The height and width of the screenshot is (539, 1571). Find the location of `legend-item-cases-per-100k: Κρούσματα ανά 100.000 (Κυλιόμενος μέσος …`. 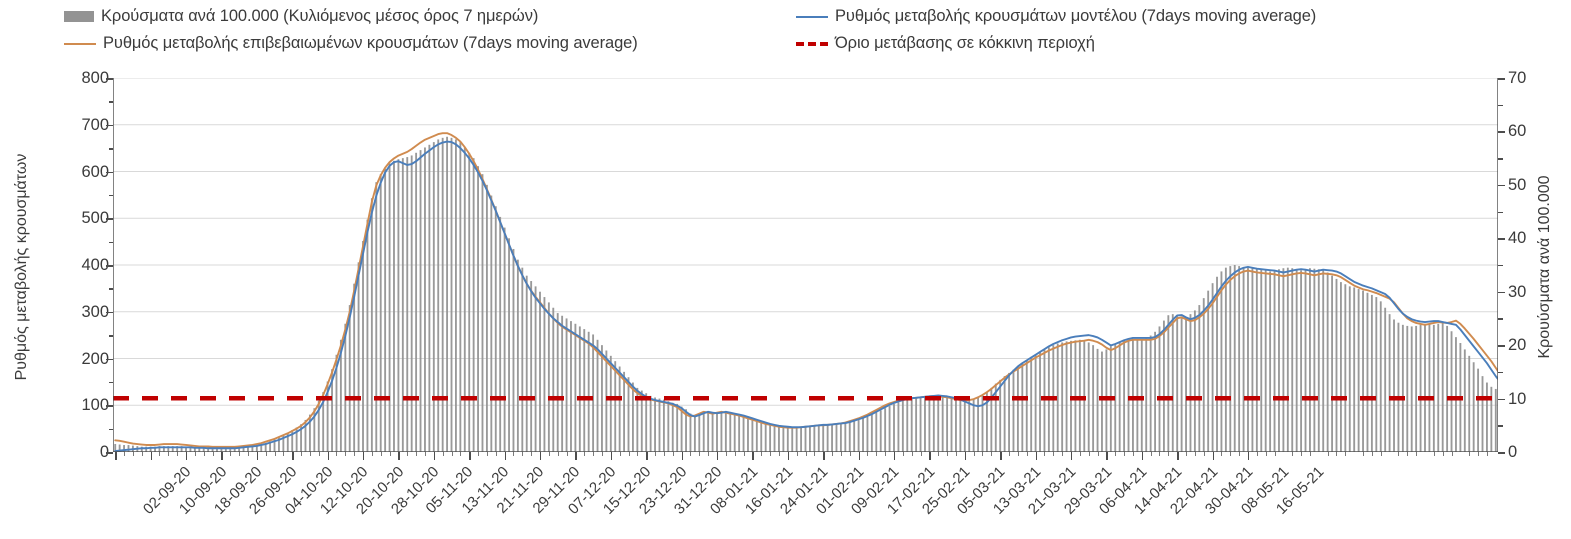

legend-item-cases-per-100k: Κρούσματα ανά 100.000 (Κυλιόμενος μέσος … is located at coordinates (301, 16).